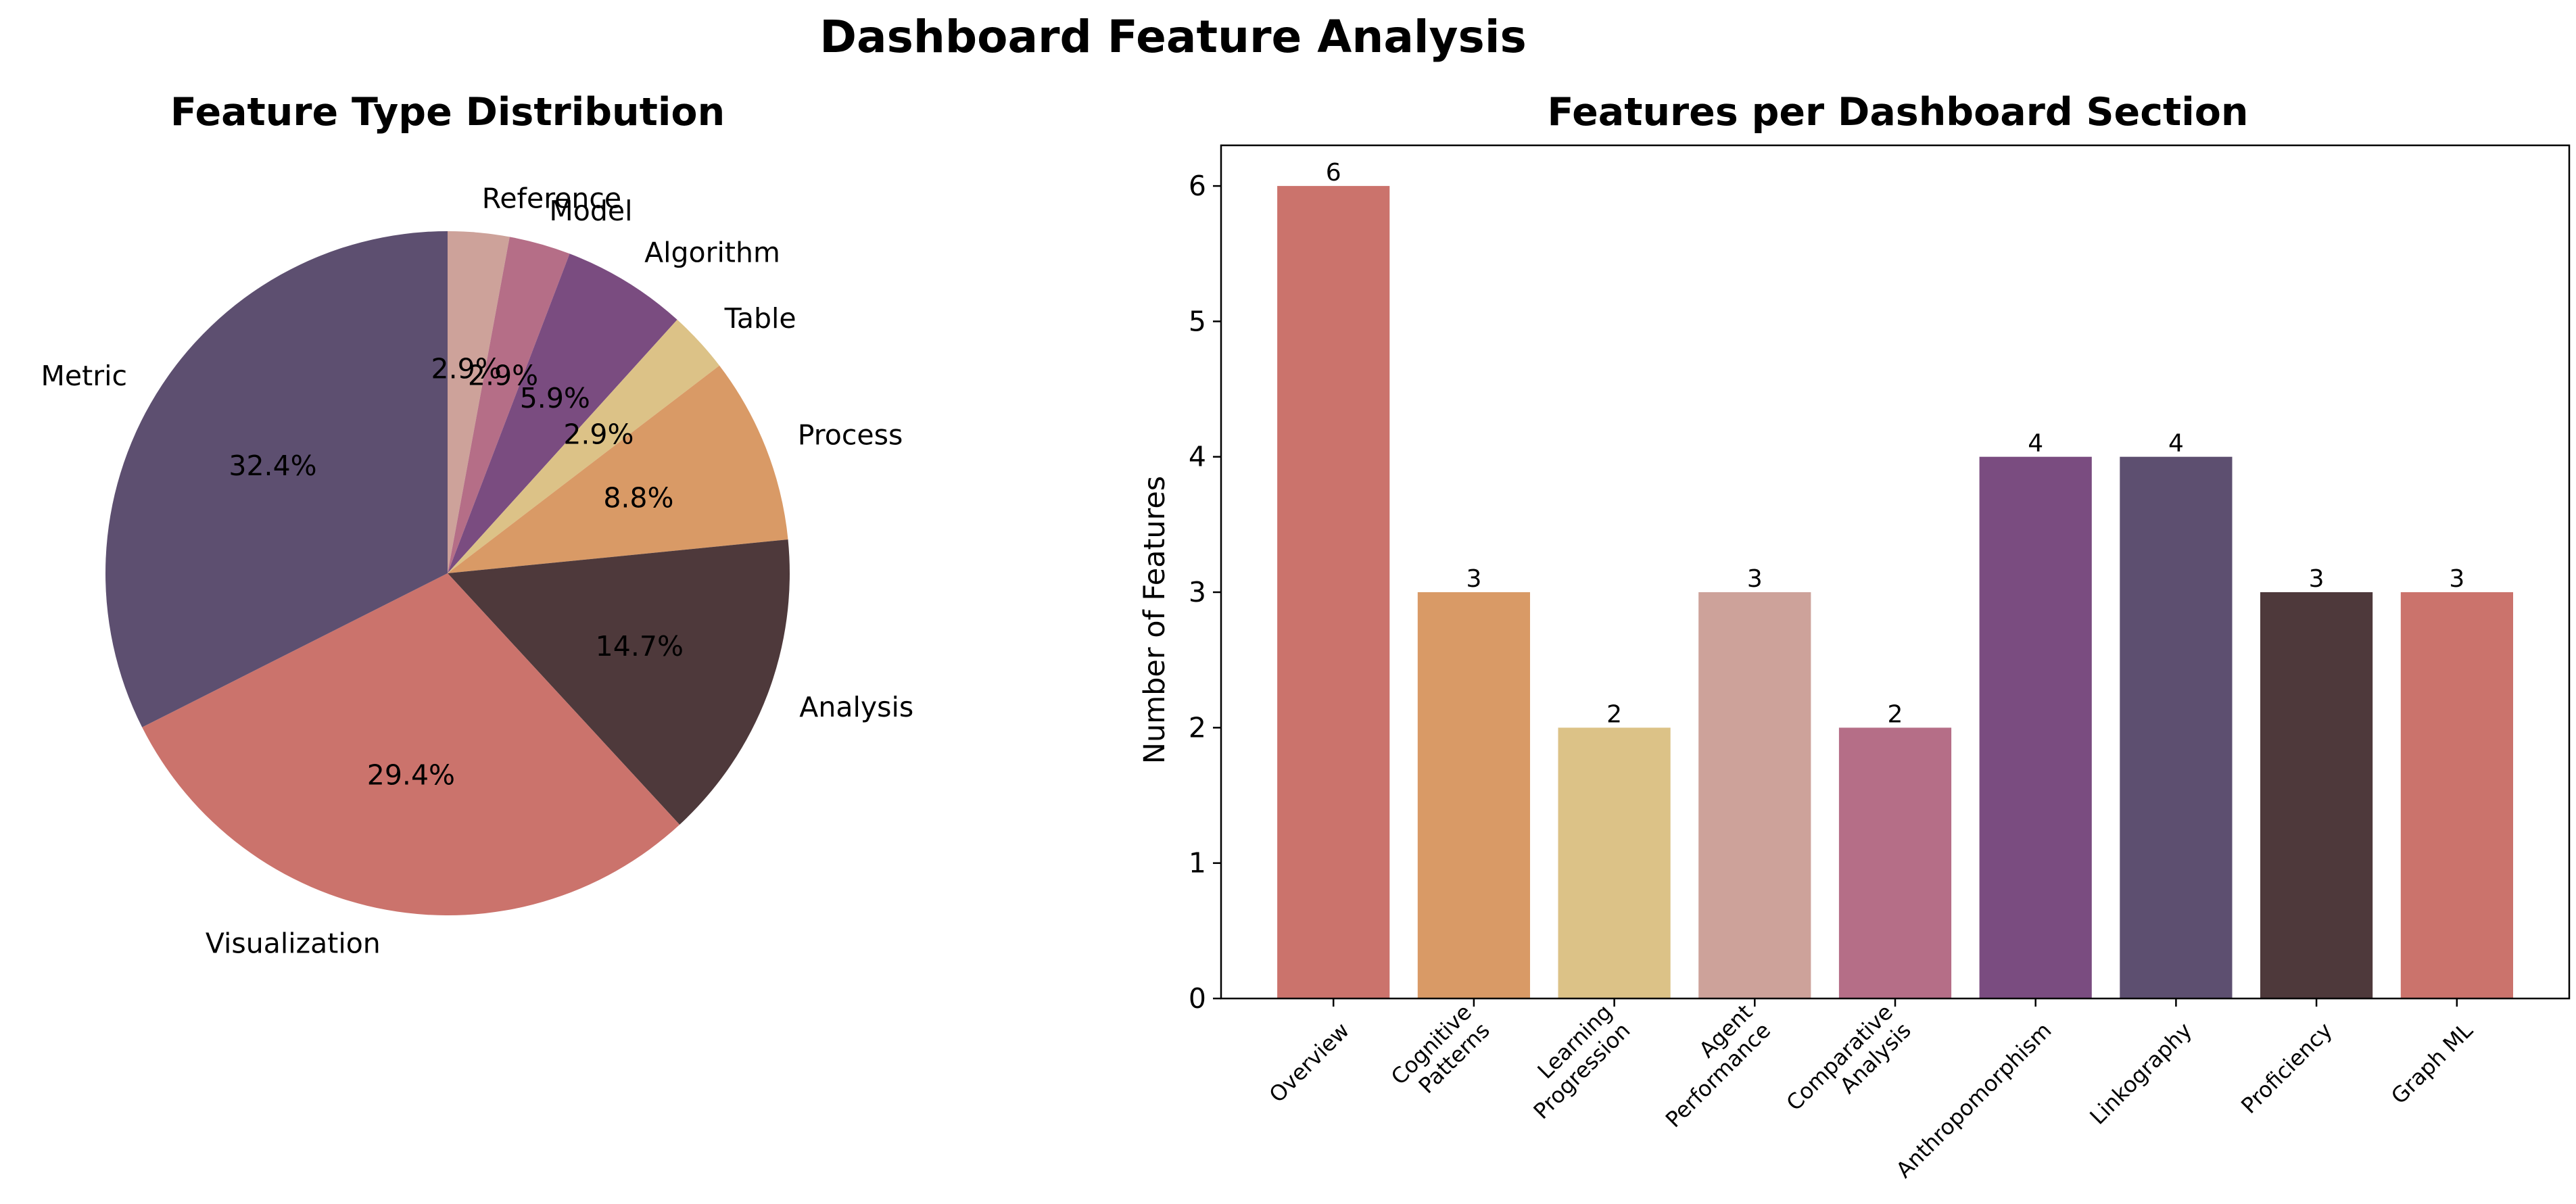 The height and width of the screenshot is (1204, 2576). What do you see at coordinates (2316, 579) in the screenshot?
I see `bar-value-label-proficiency: 3` at bounding box center [2316, 579].